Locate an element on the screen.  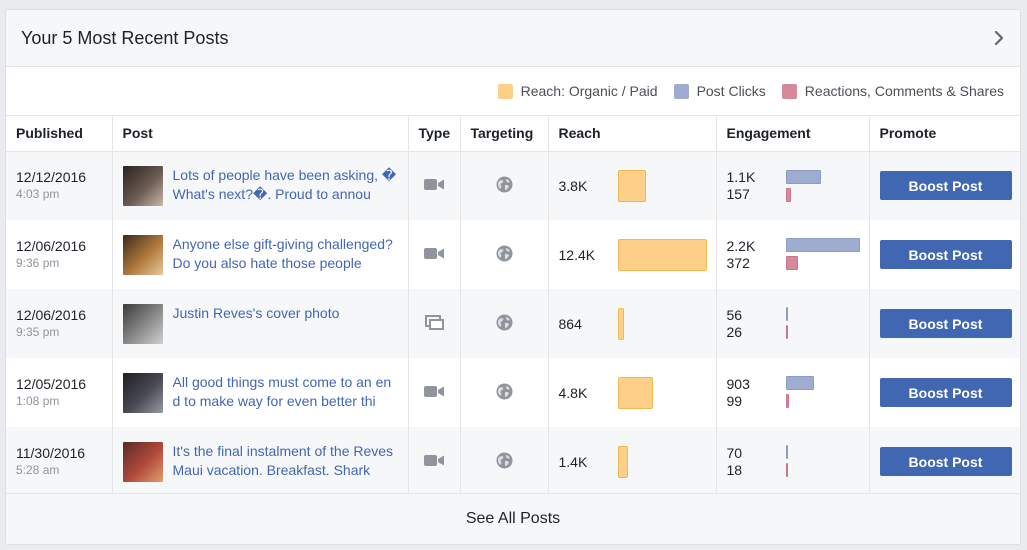
reach-value: 4.8K is located at coordinates (573, 392).